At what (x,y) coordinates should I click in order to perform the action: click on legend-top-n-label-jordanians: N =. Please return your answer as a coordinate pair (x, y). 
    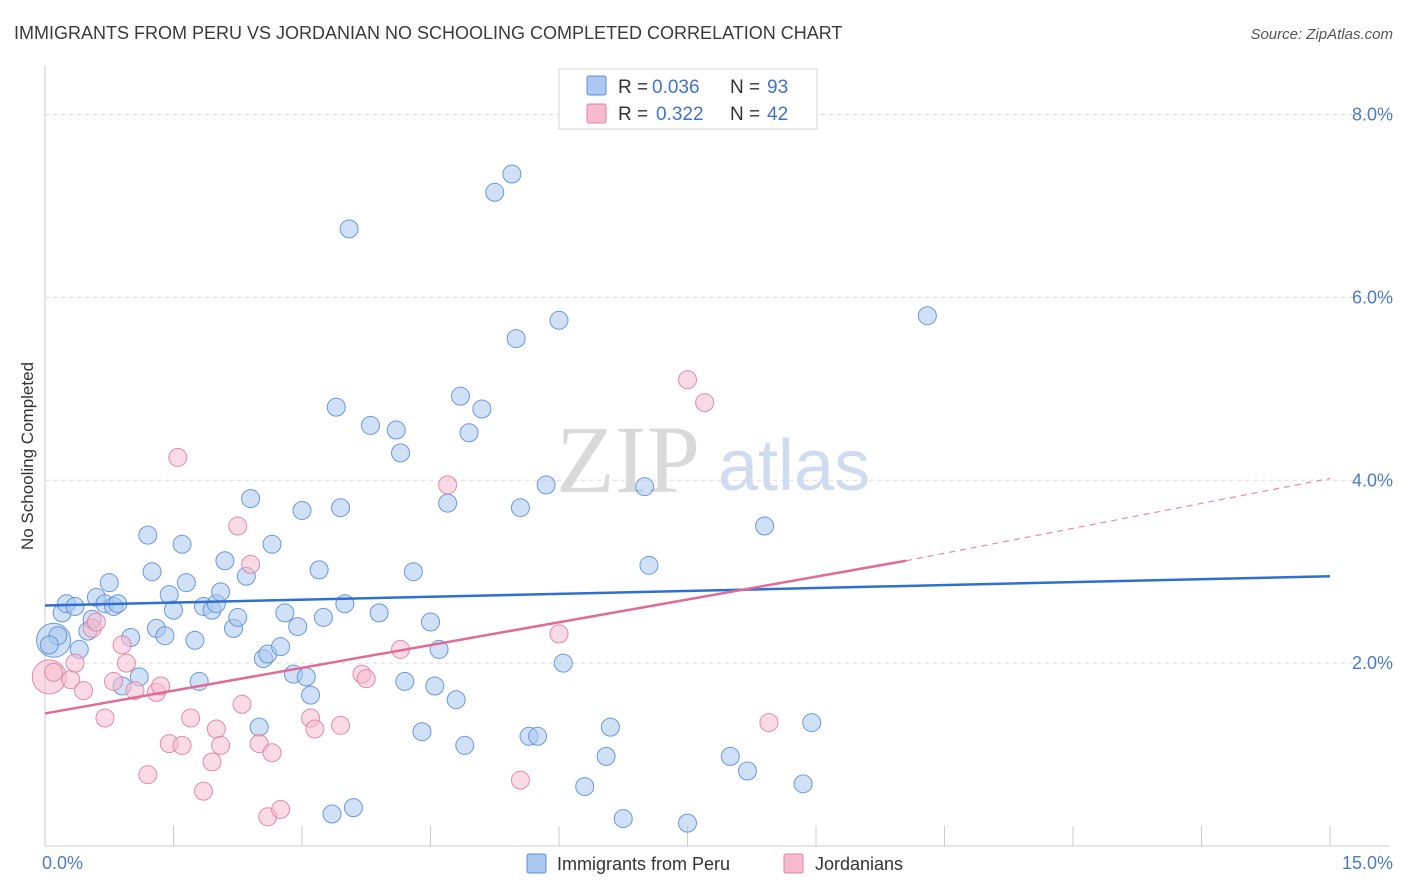
    Looking at the image, I should click on (745, 114).